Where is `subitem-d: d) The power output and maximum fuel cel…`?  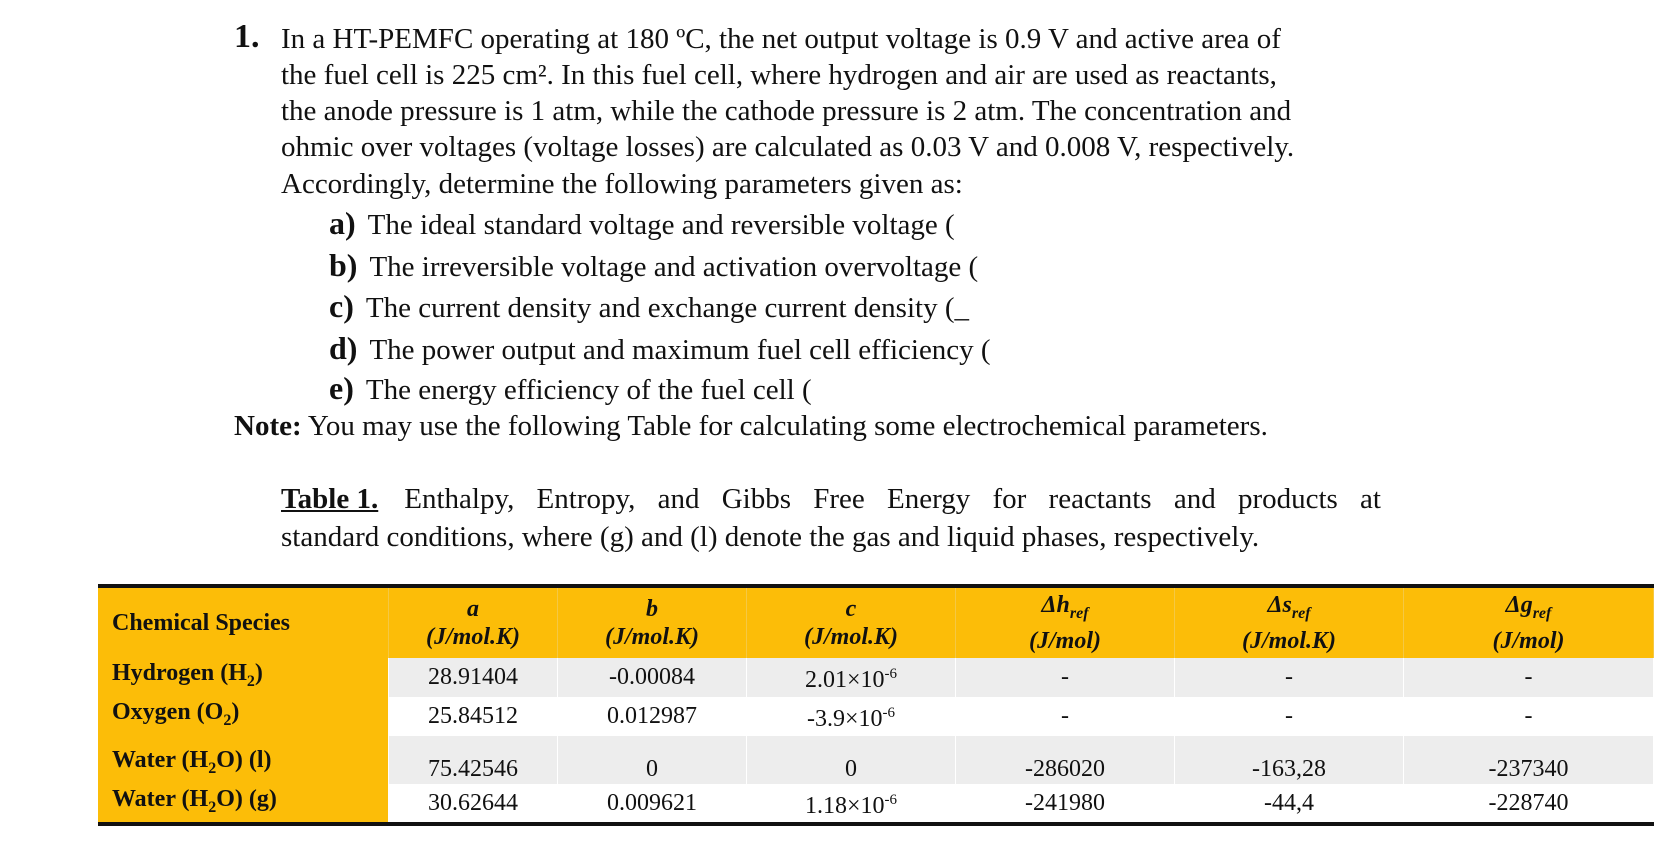
subitem-d: d) The power output and maximum fuel cel… is located at coordinates (660, 348).